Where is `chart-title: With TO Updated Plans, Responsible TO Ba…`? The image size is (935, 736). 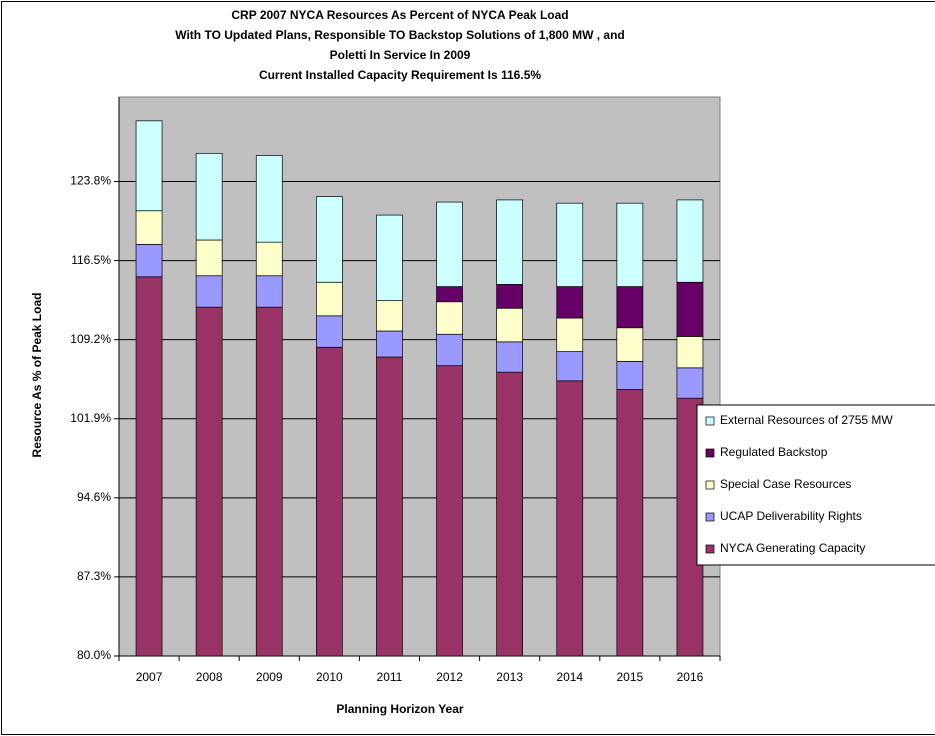 chart-title: With TO Updated Plans, Responsible TO Ba… is located at coordinates (400, 35).